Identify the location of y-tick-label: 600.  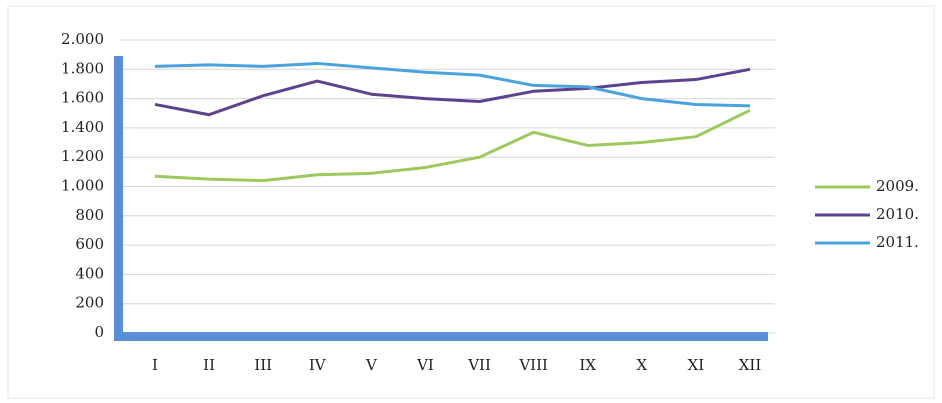
(89, 244).